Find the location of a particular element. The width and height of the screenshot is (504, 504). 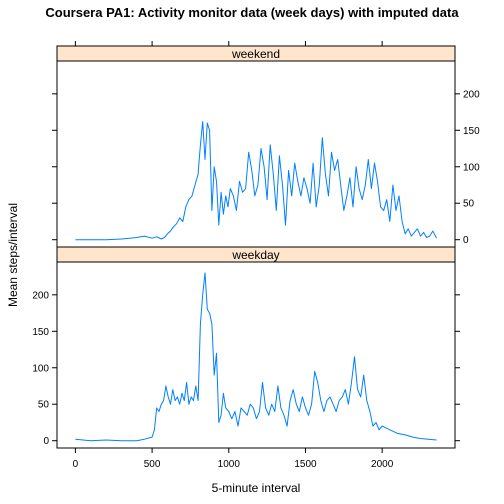

y-axis-label: Mean steps/interval is located at coordinates (13, 255).